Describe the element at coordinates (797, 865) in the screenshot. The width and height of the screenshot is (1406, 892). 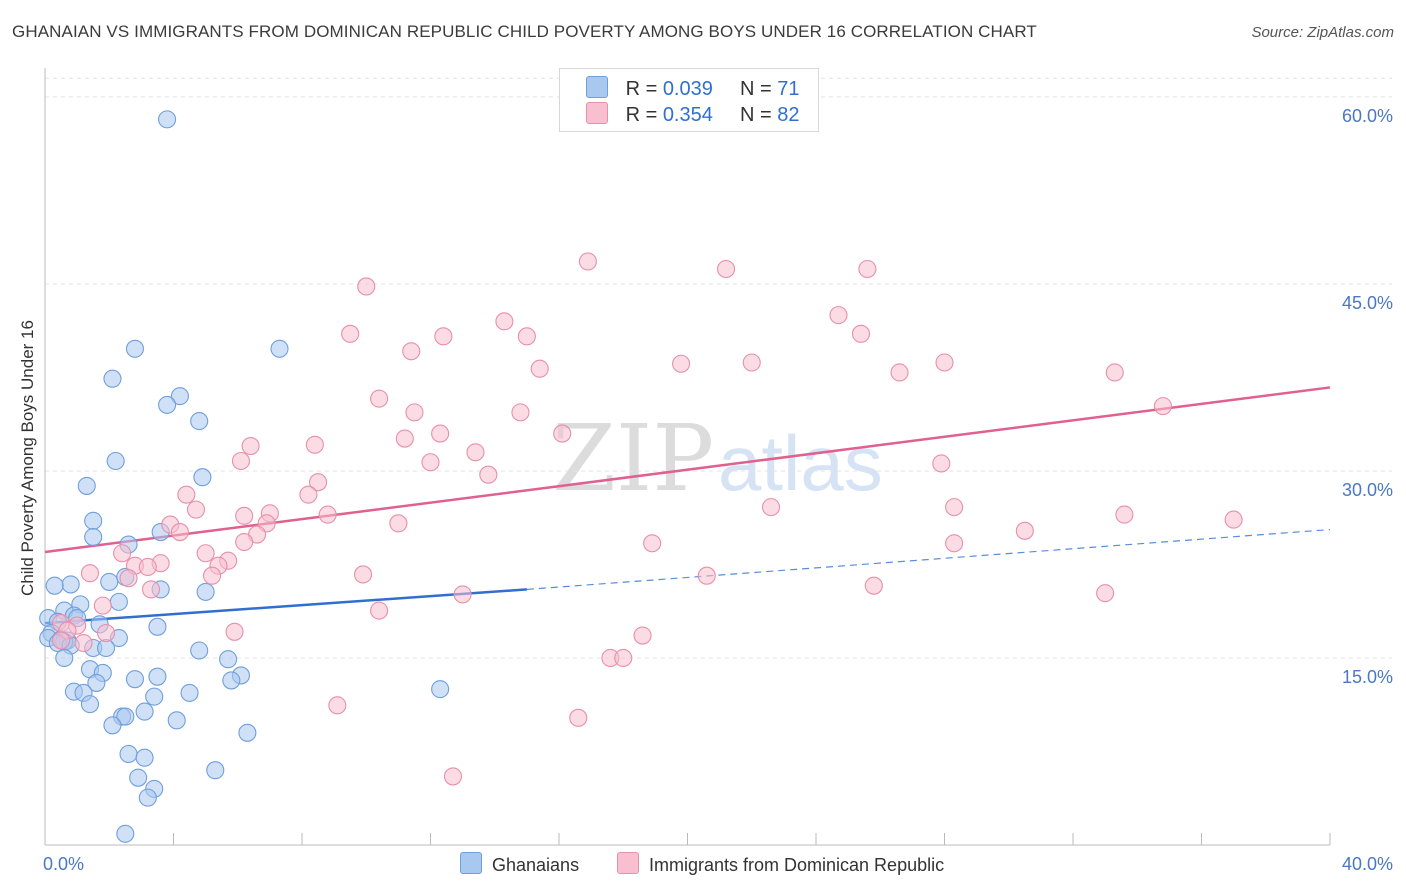
I see `legend-label-dominican: Immigrants from Dominican Republic` at that location.